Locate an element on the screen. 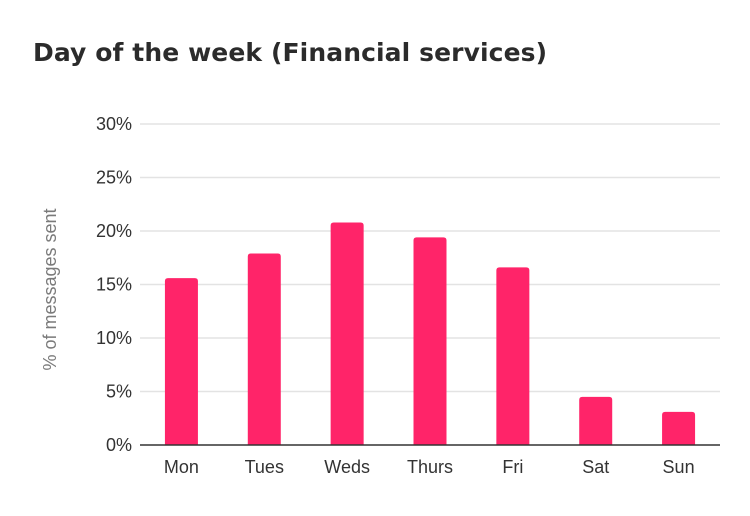 The width and height of the screenshot is (750, 516). x-tick-label-fri: Fri is located at coordinates (512, 467).